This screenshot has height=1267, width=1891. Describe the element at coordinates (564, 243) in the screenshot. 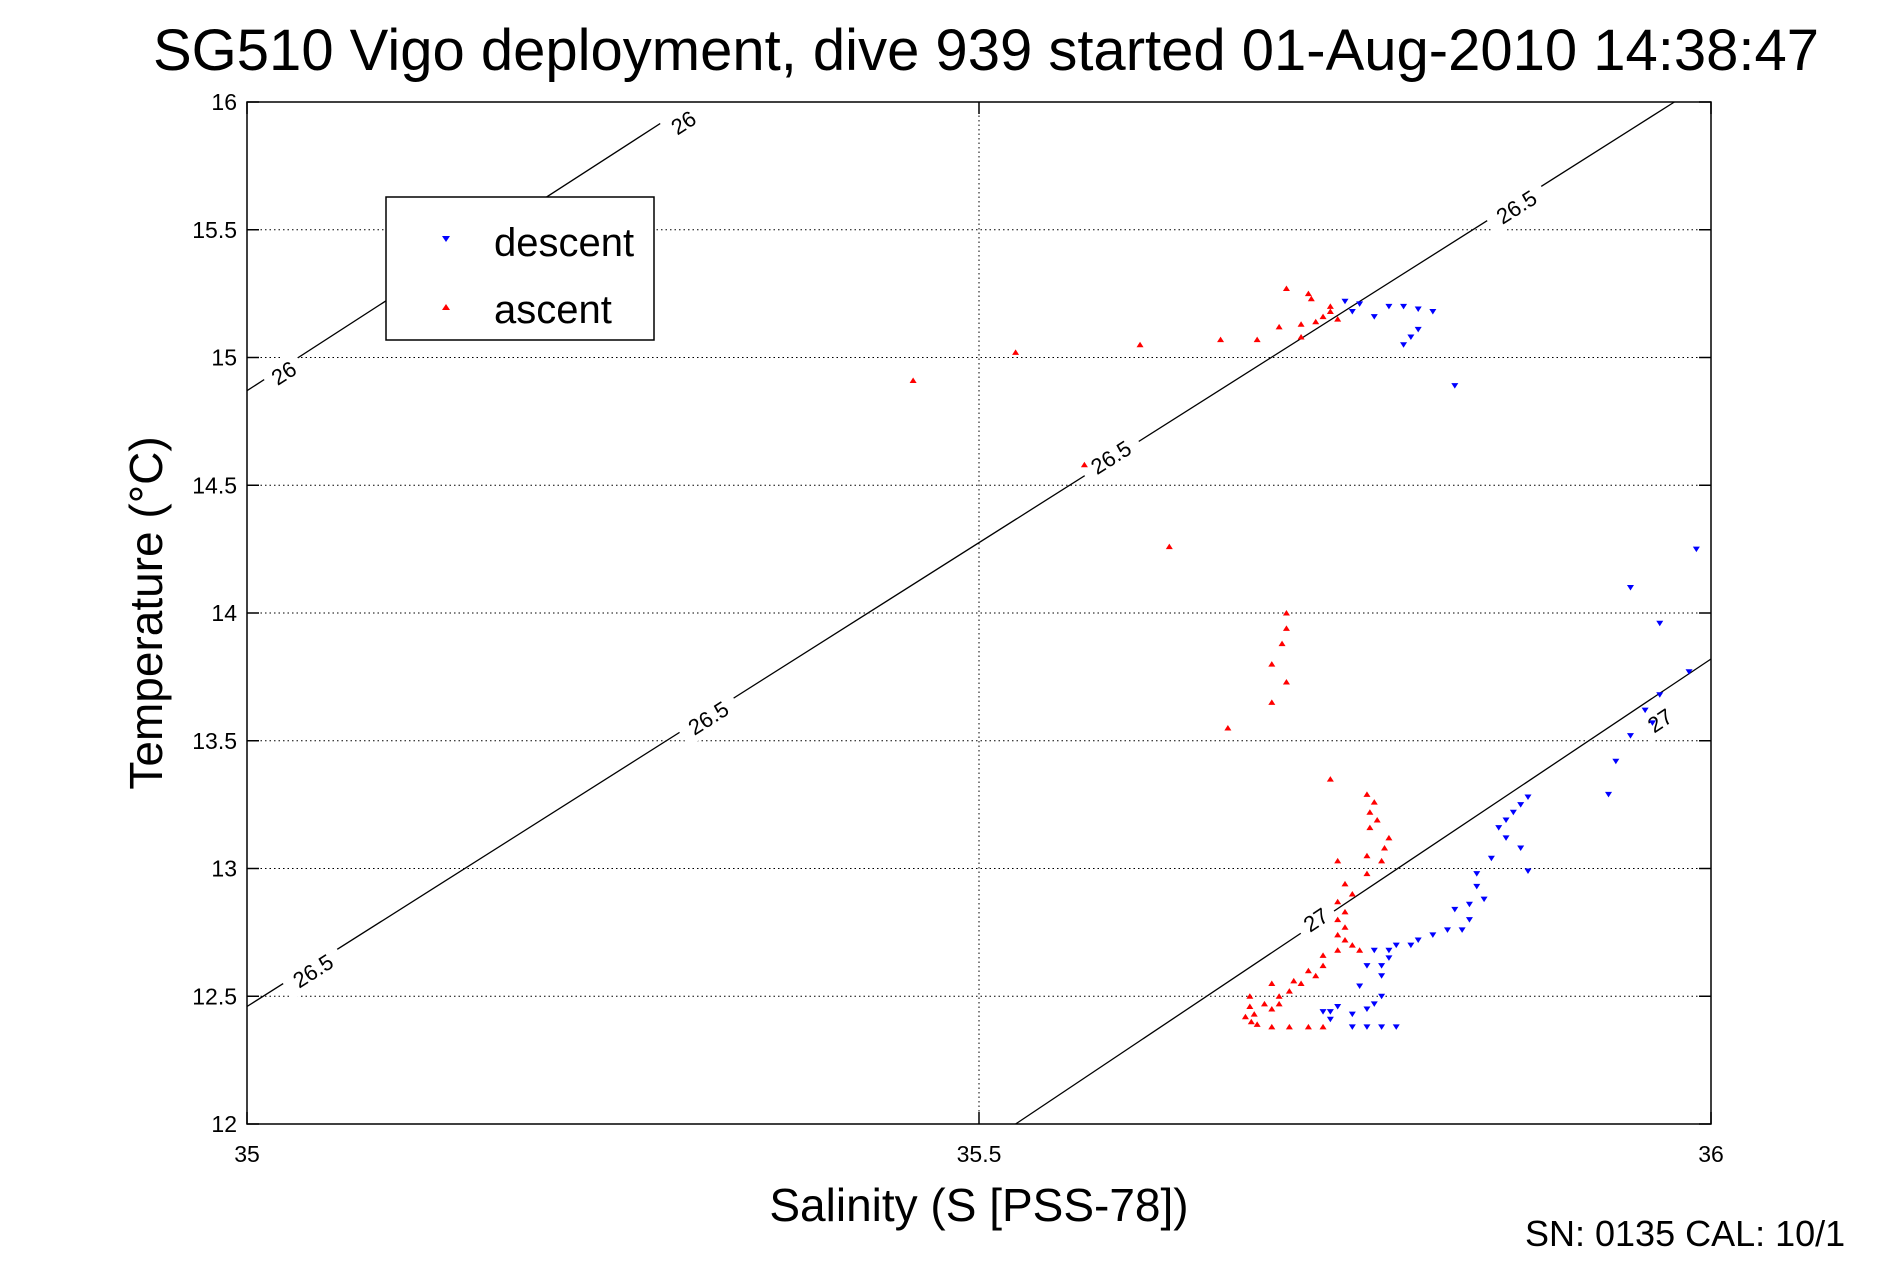

I see `legend-descent-label: descent` at that location.